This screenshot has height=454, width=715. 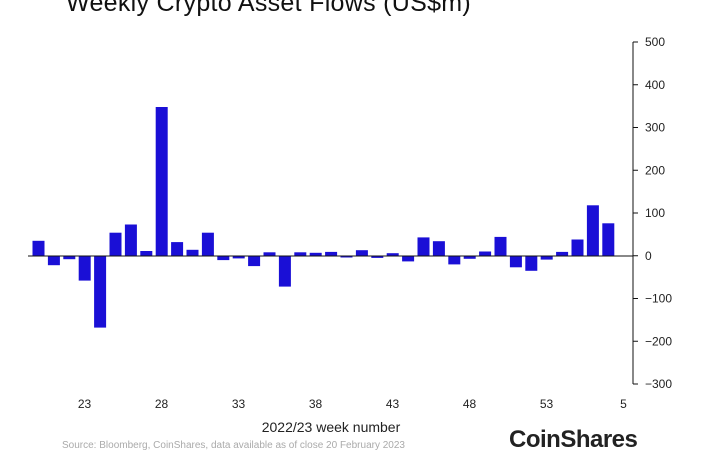 What do you see at coordinates (393, 404) in the screenshot?
I see `x-tick-label: 43` at bounding box center [393, 404].